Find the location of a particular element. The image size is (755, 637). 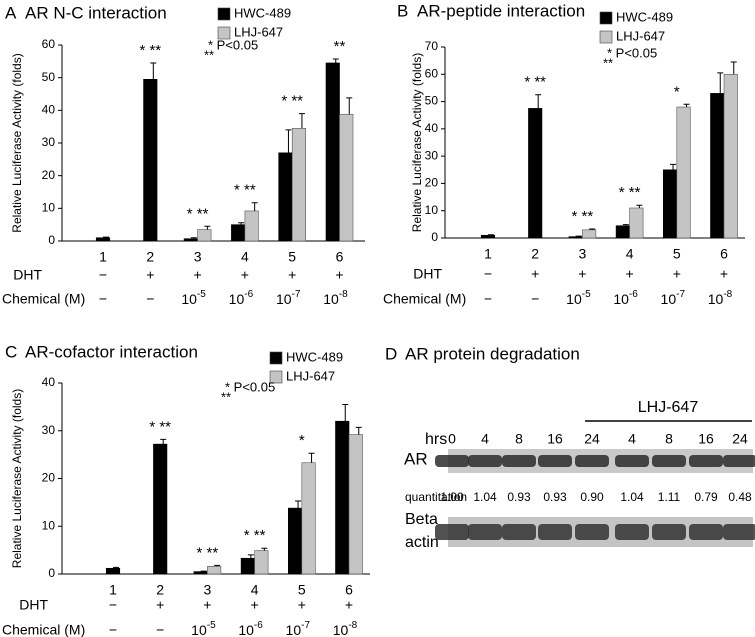

chart-title: AR-peptide interaction is located at coordinates (501, 10).